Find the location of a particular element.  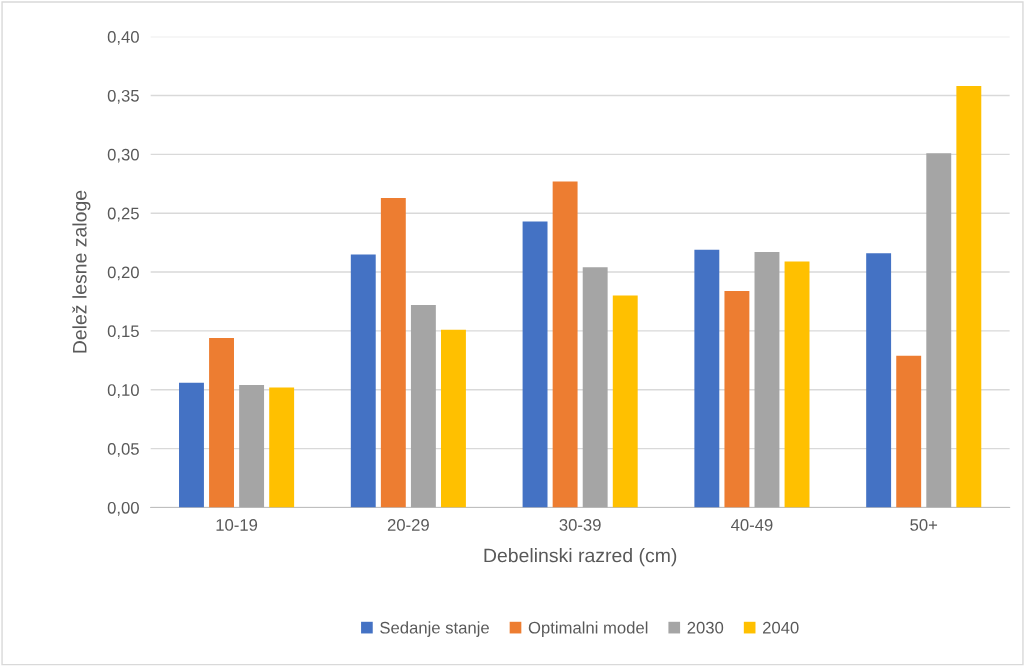

x-tick-label: 50+ is located at coordinates (924, 525).